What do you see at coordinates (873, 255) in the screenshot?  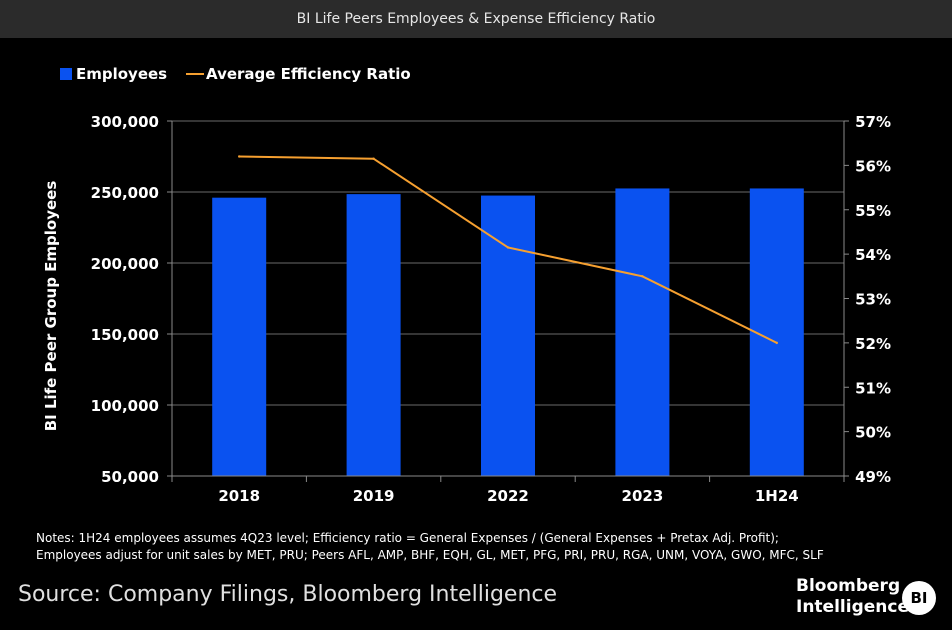 I see `y-right-tick-label: 54%` at bounding box center [873, 255].